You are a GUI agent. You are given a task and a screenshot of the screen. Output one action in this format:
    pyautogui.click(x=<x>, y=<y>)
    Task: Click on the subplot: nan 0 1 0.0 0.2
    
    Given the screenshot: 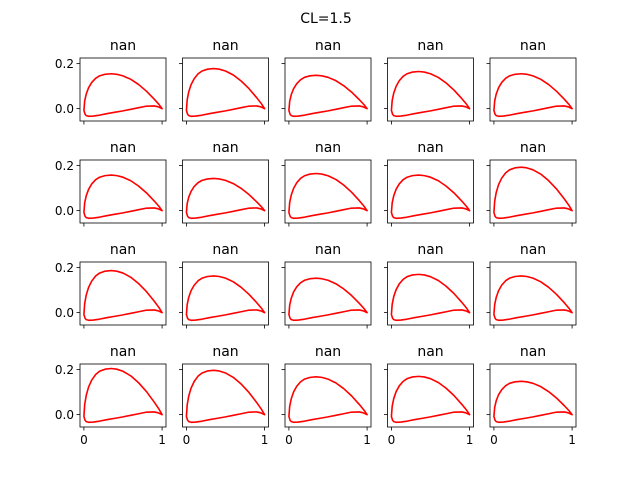 What is the action you would take?
    pyautogui.click(x=111, y=395)
    